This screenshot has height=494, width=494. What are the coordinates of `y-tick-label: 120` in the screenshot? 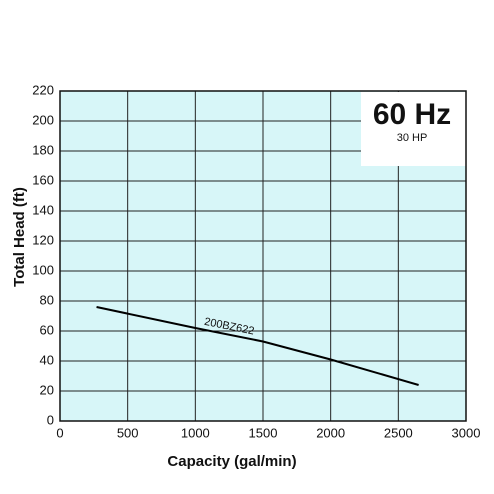 It's located at (43, 239).